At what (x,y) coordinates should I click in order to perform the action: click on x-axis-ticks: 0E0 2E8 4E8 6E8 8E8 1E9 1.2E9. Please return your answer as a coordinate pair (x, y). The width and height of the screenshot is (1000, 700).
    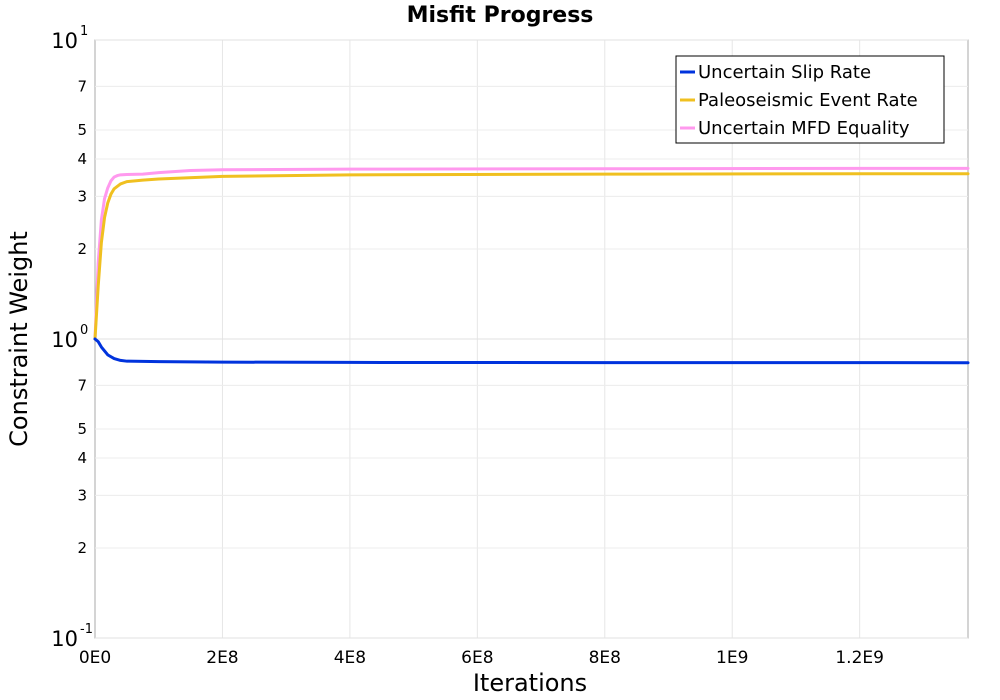
    Looking at the image, I should click on (481, 658).